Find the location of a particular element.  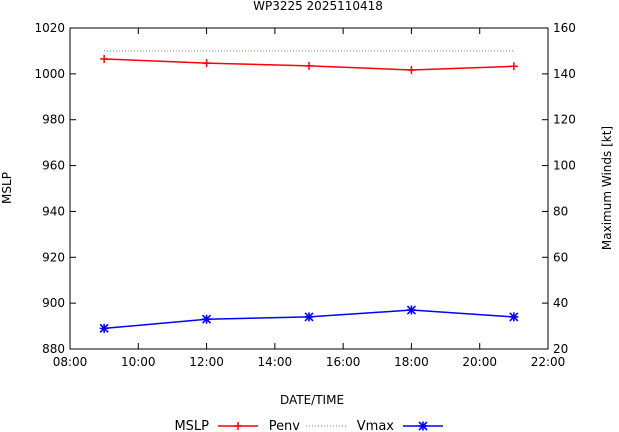

legend-marker-vmax is located at coordinates (423, 426).